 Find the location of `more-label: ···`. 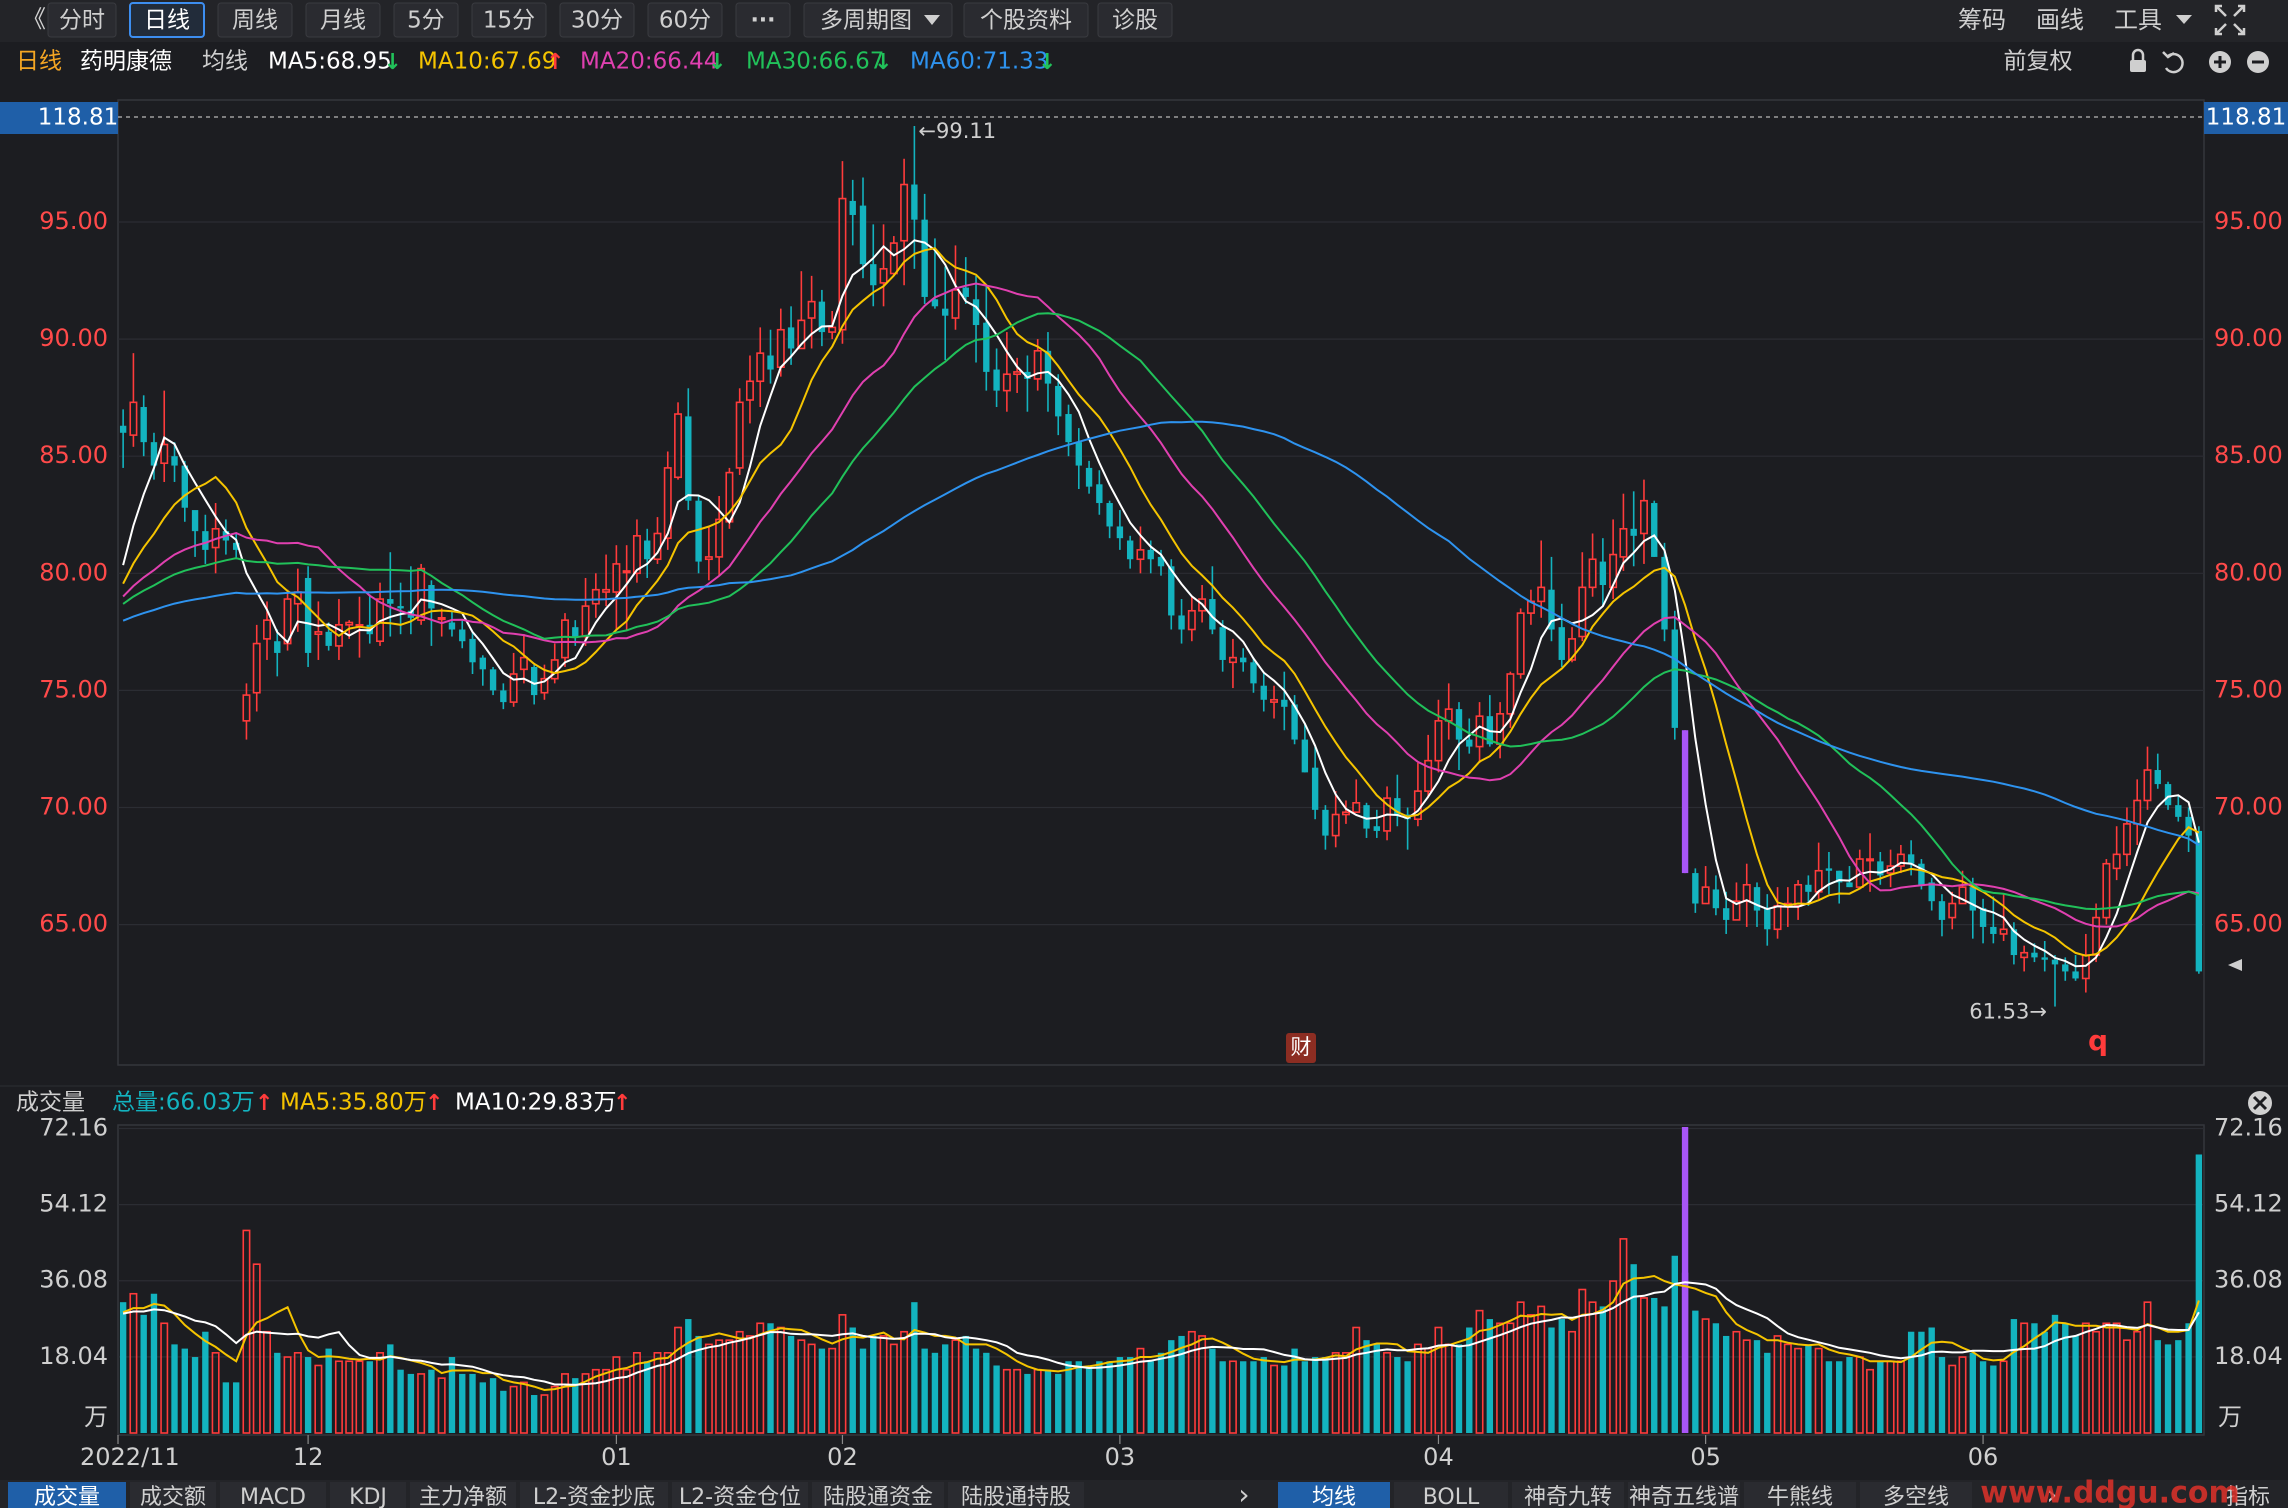

more-label: ··· is located at coordinates (762, 20).